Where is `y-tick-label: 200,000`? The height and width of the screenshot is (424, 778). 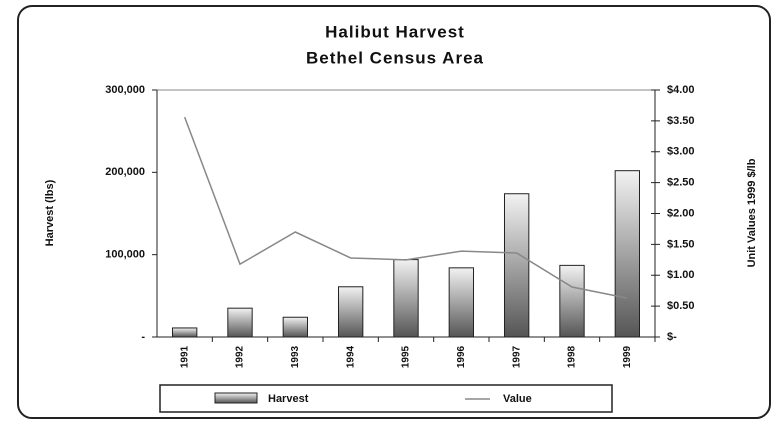 y-tick-label: 200,000 is located at coordinates (125, 172).